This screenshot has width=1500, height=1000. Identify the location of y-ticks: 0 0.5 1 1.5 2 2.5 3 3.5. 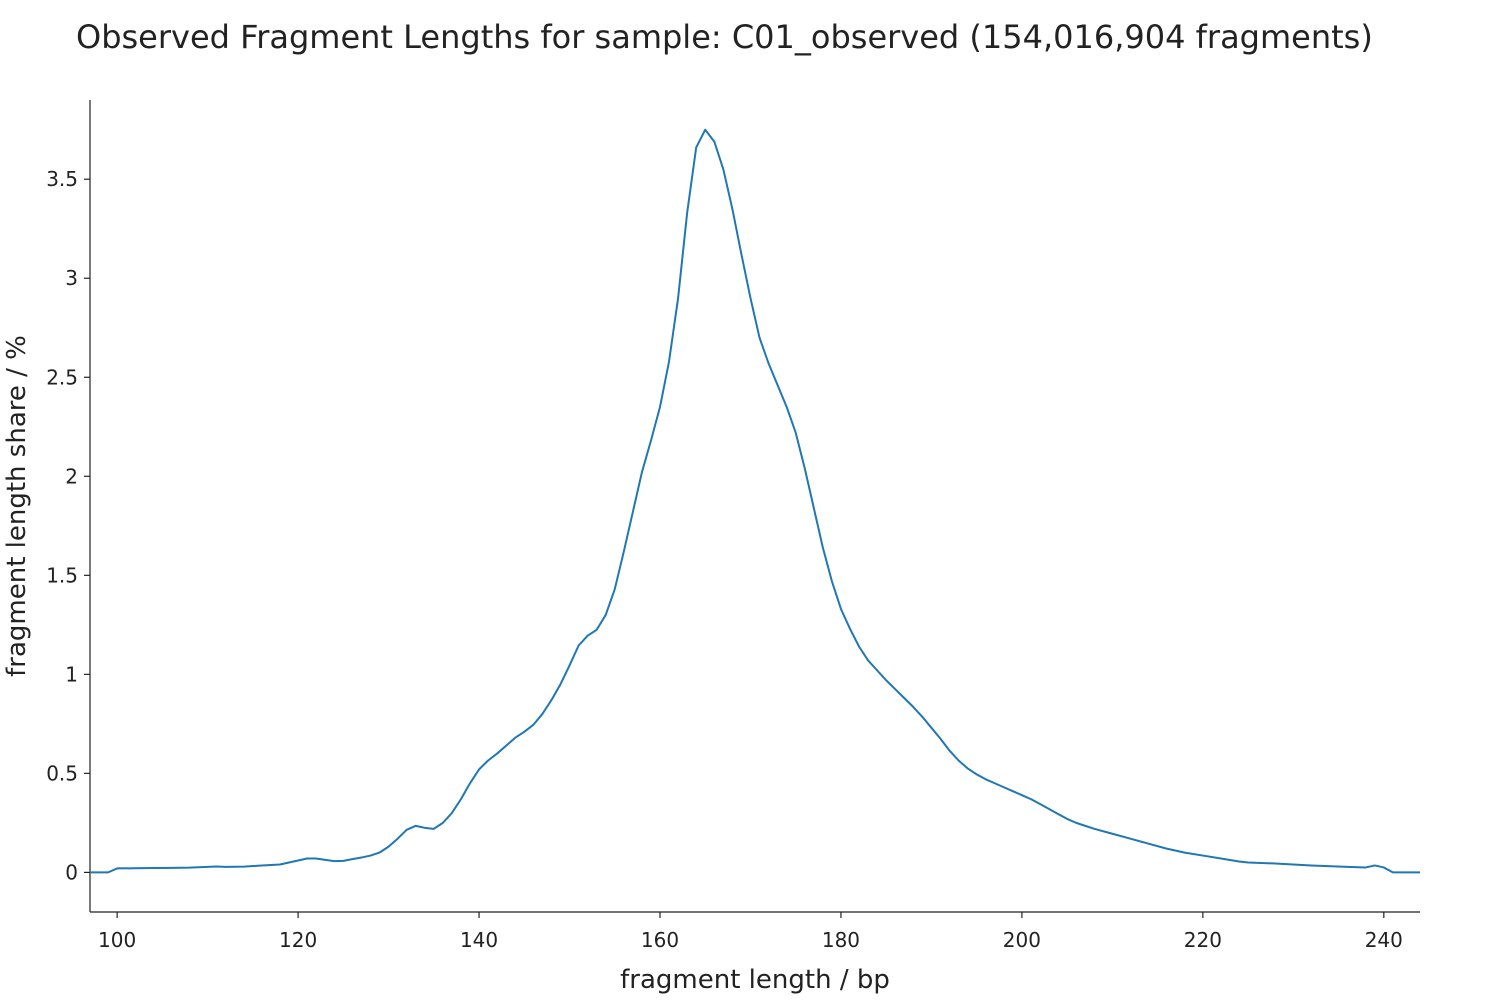
(68, 525).